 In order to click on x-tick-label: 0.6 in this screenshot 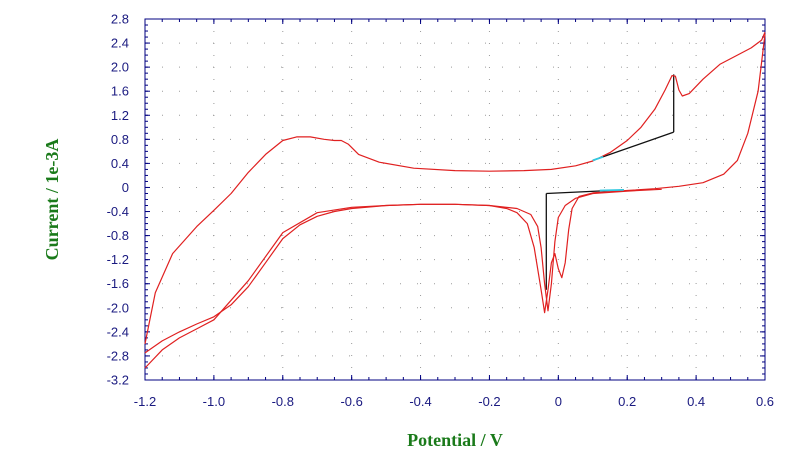, I will do `click(765, 401)`.